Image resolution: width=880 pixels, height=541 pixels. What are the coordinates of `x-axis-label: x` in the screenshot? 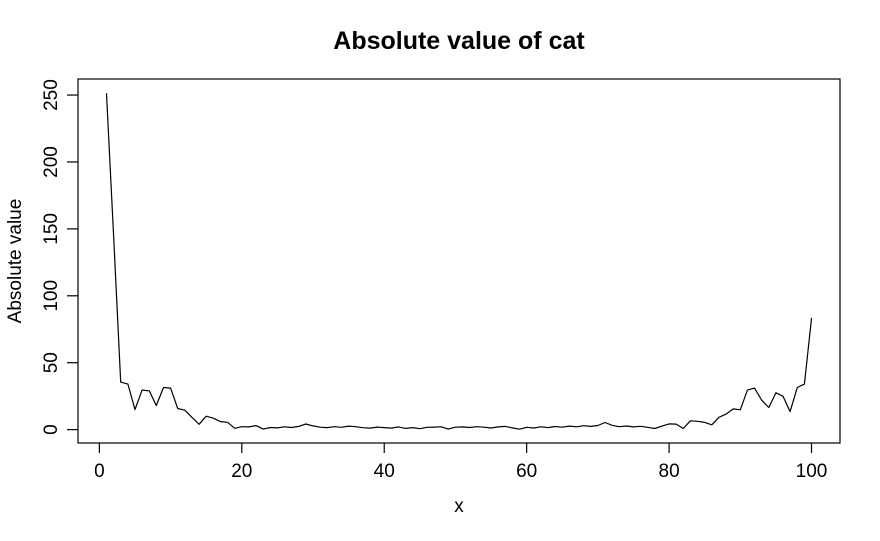 It's located at (459, 506).